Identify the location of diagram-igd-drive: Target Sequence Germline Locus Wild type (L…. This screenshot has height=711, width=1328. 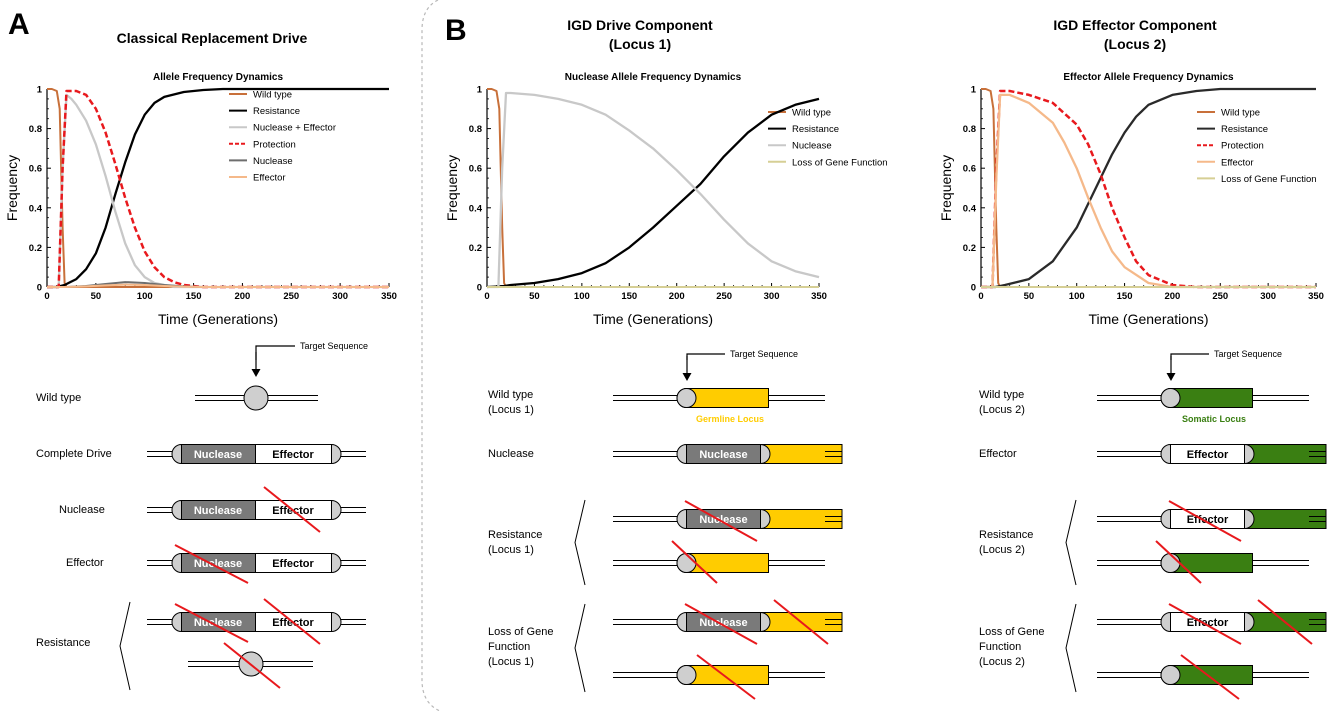
(665, 524).